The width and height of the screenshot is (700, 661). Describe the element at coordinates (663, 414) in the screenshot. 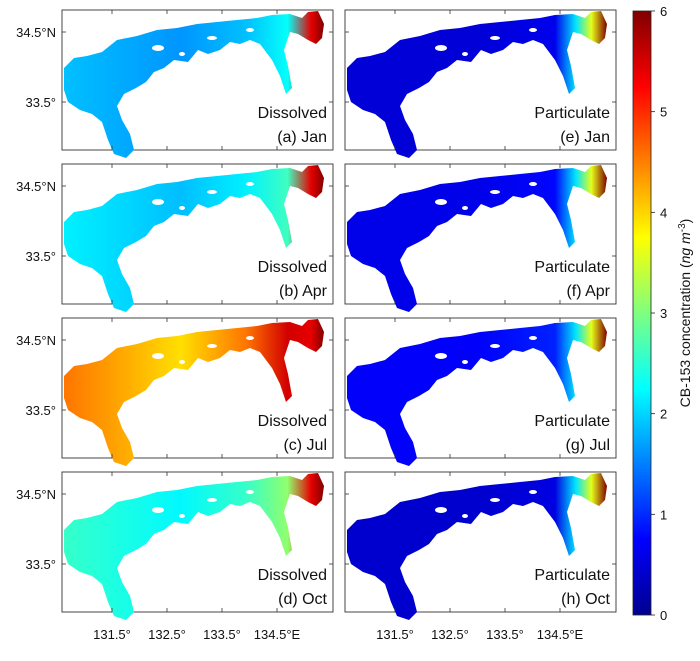

I see `colorbar-tick-label: 2` at that location.